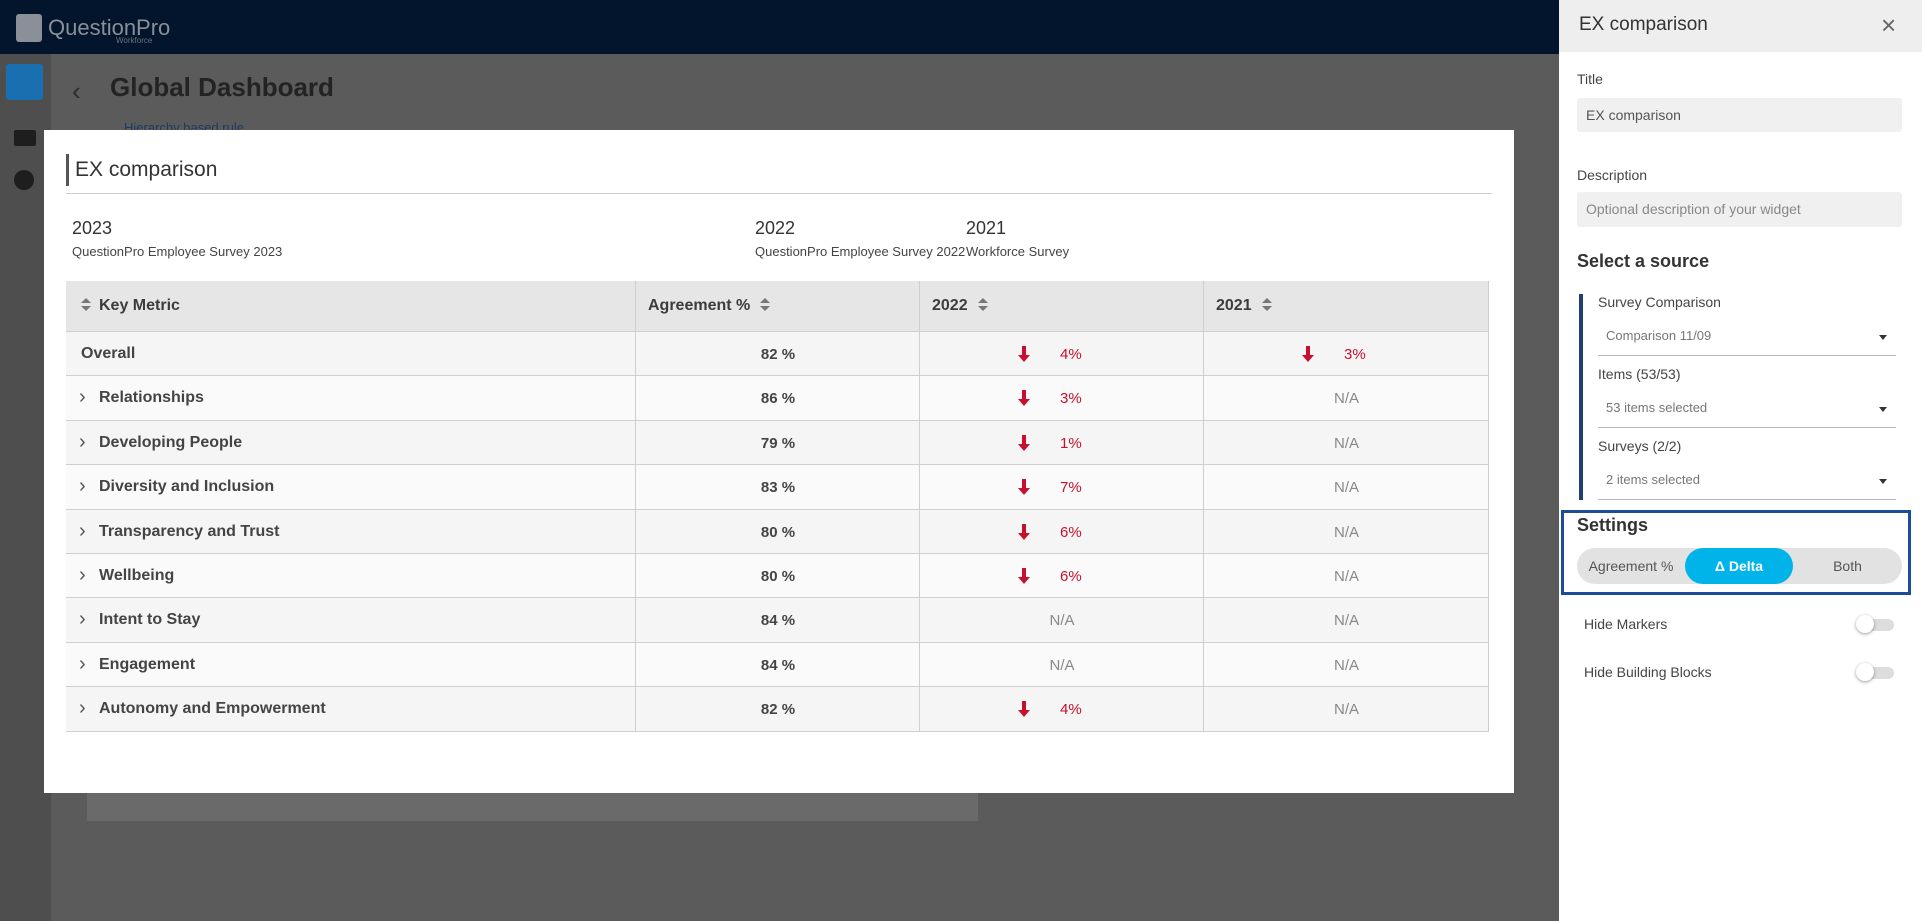 The image size is (1922, 921). What do you see at coordinates (1739, 209) in the screenshot?
I see `description-input: Optional description of your widget` at bounding box center [1739, 209].